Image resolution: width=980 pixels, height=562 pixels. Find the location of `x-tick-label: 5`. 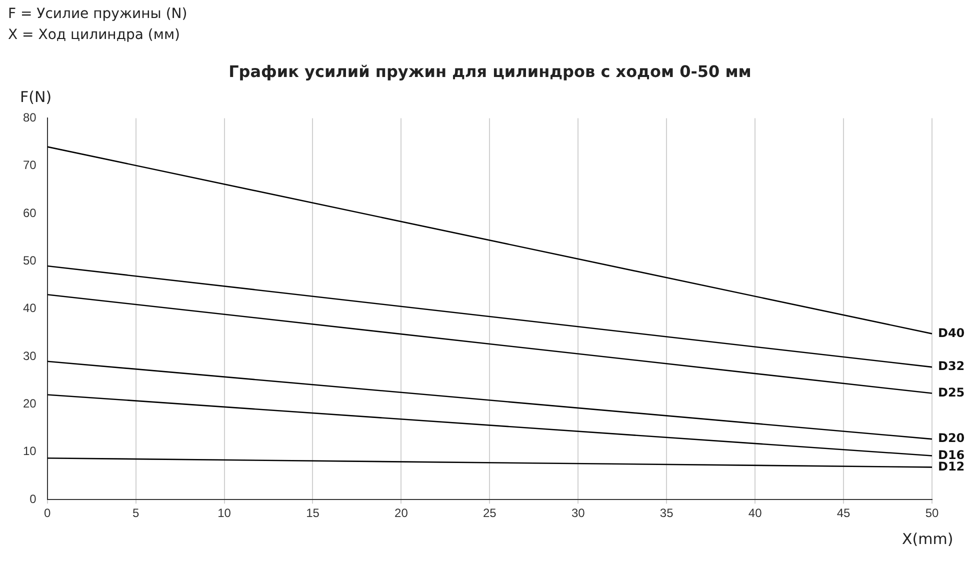

x-tick-label: 5 is located at coordinates (136, 513).